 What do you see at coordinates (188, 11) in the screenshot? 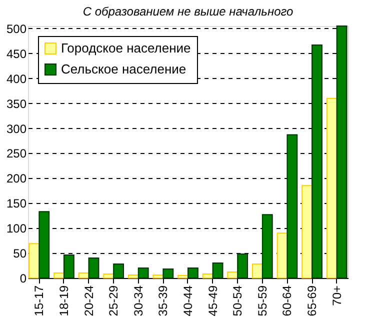
I see `chart-title: С образованием не выше начального` at bounding box center [188, 11].